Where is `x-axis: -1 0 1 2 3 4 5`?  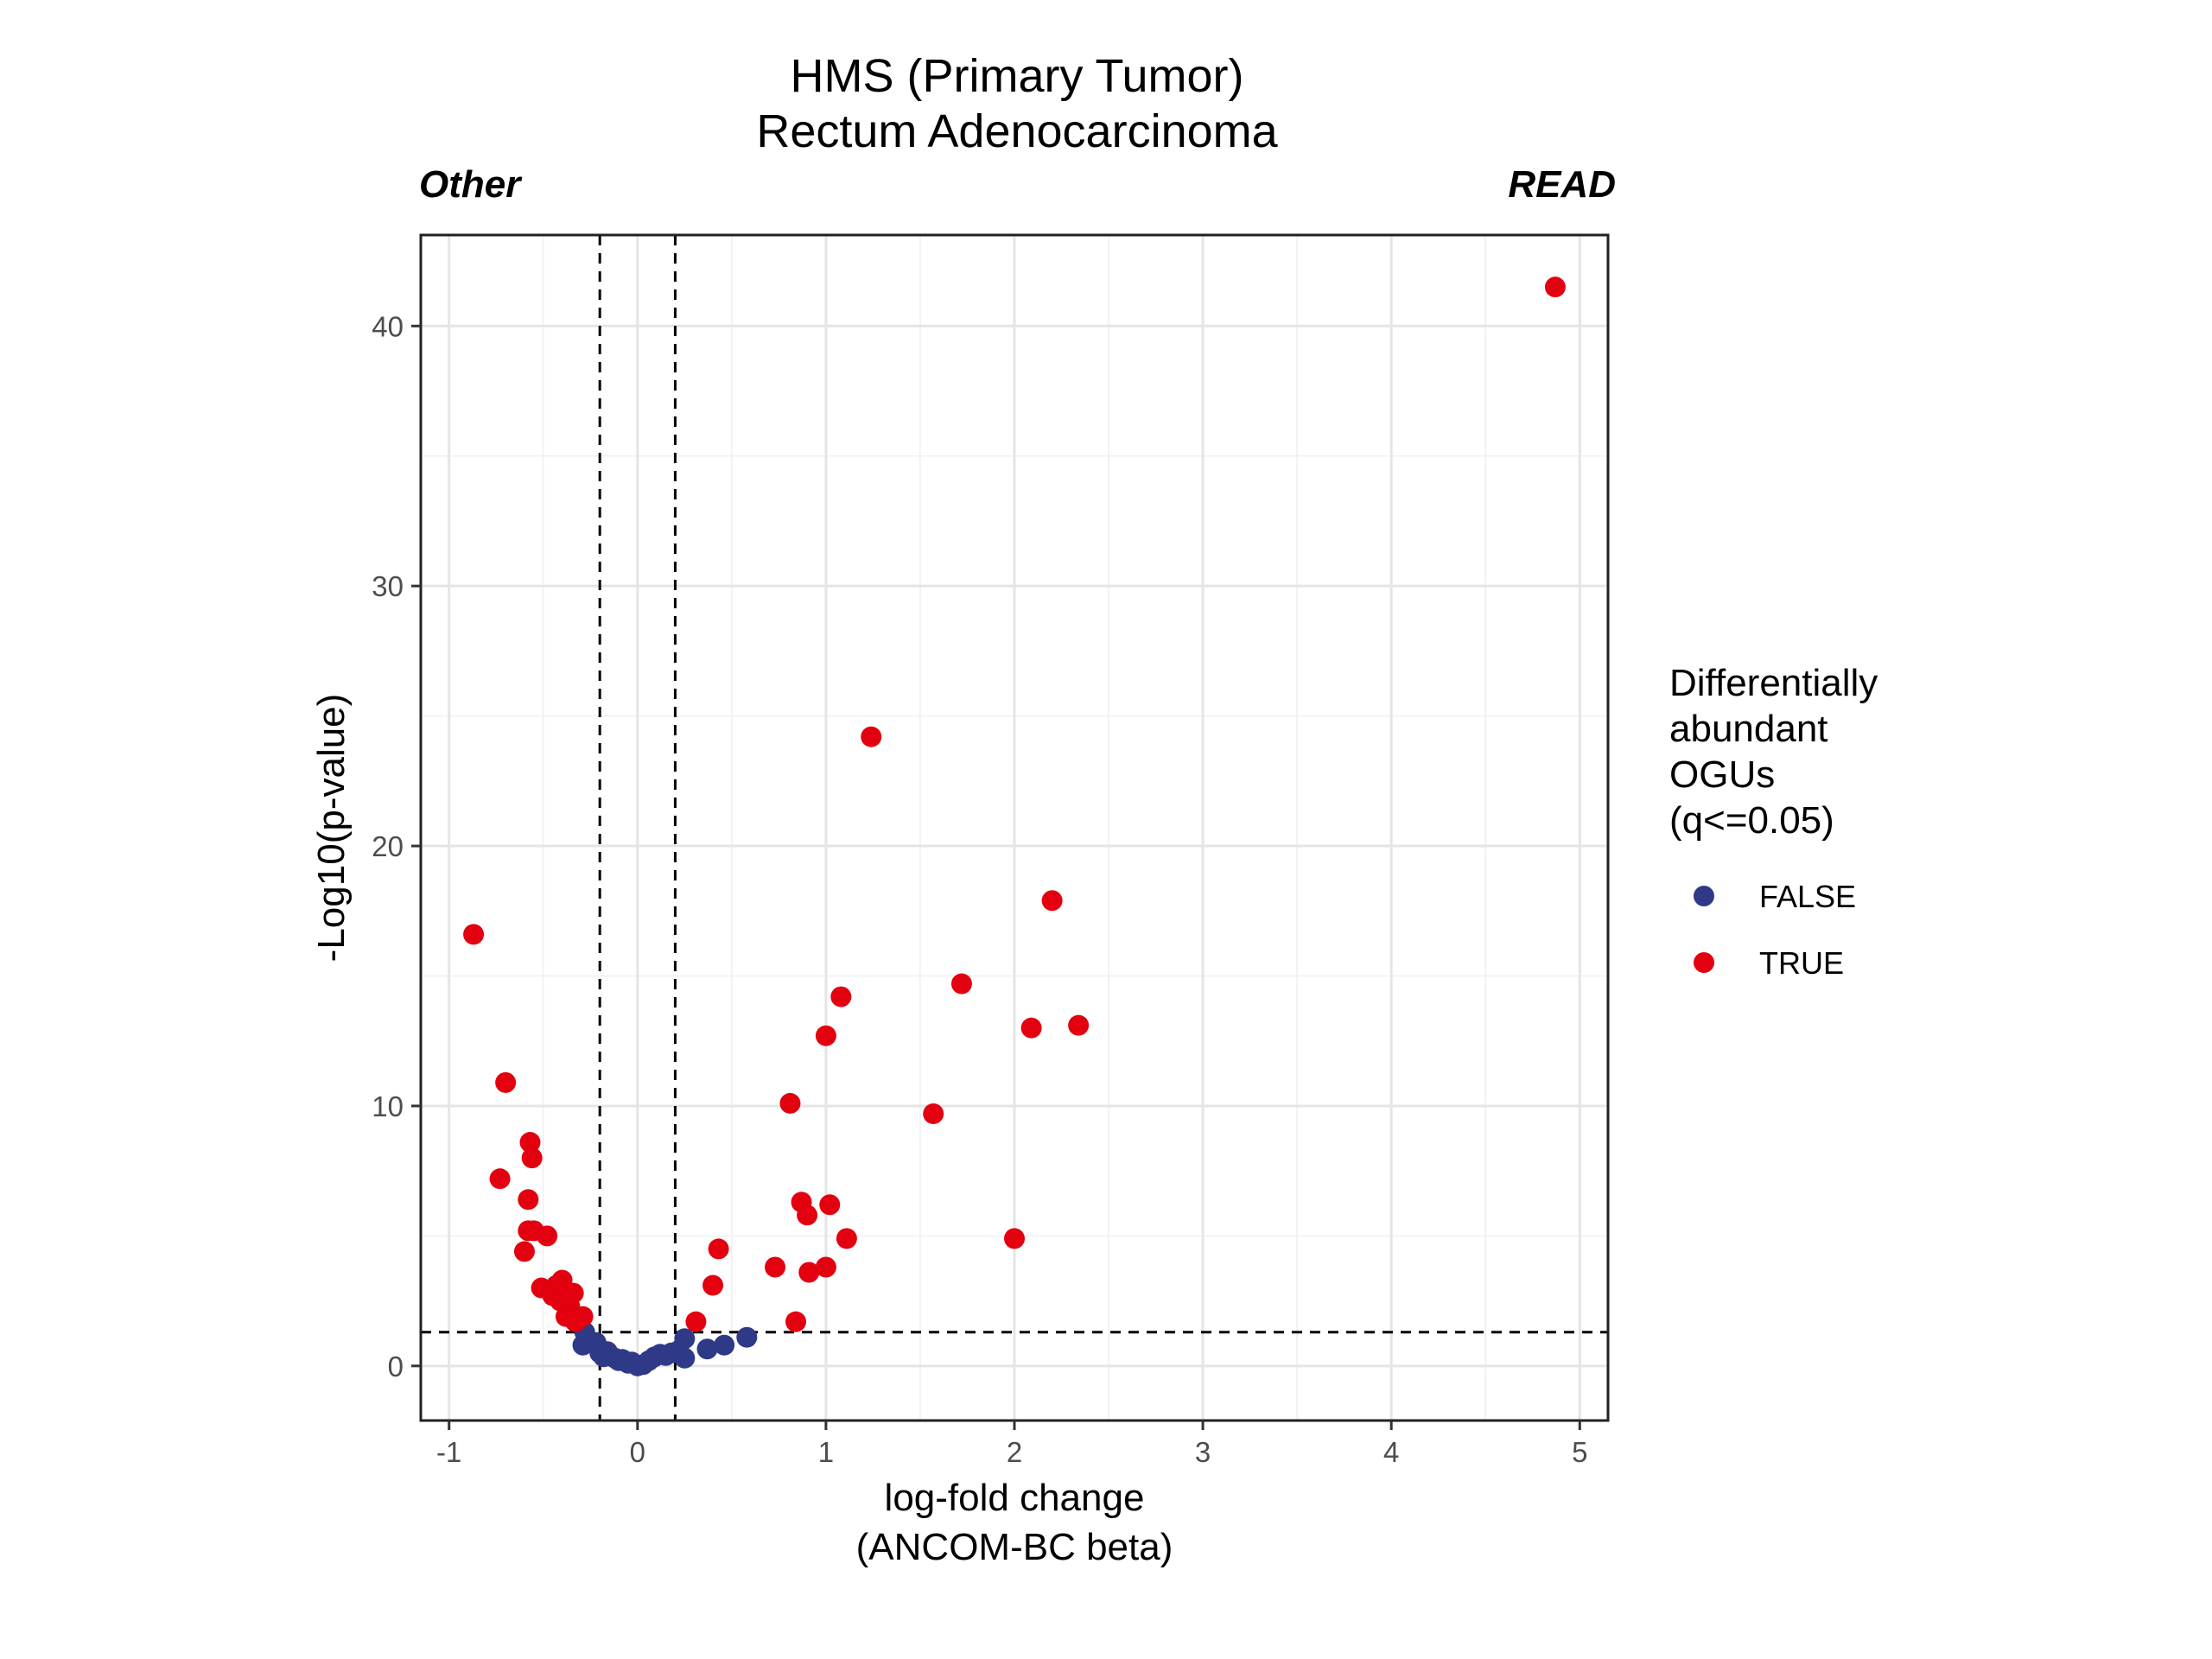 x-axis: -1 0 1 2 3 4 5 is located at coordinates (1011, 1444).